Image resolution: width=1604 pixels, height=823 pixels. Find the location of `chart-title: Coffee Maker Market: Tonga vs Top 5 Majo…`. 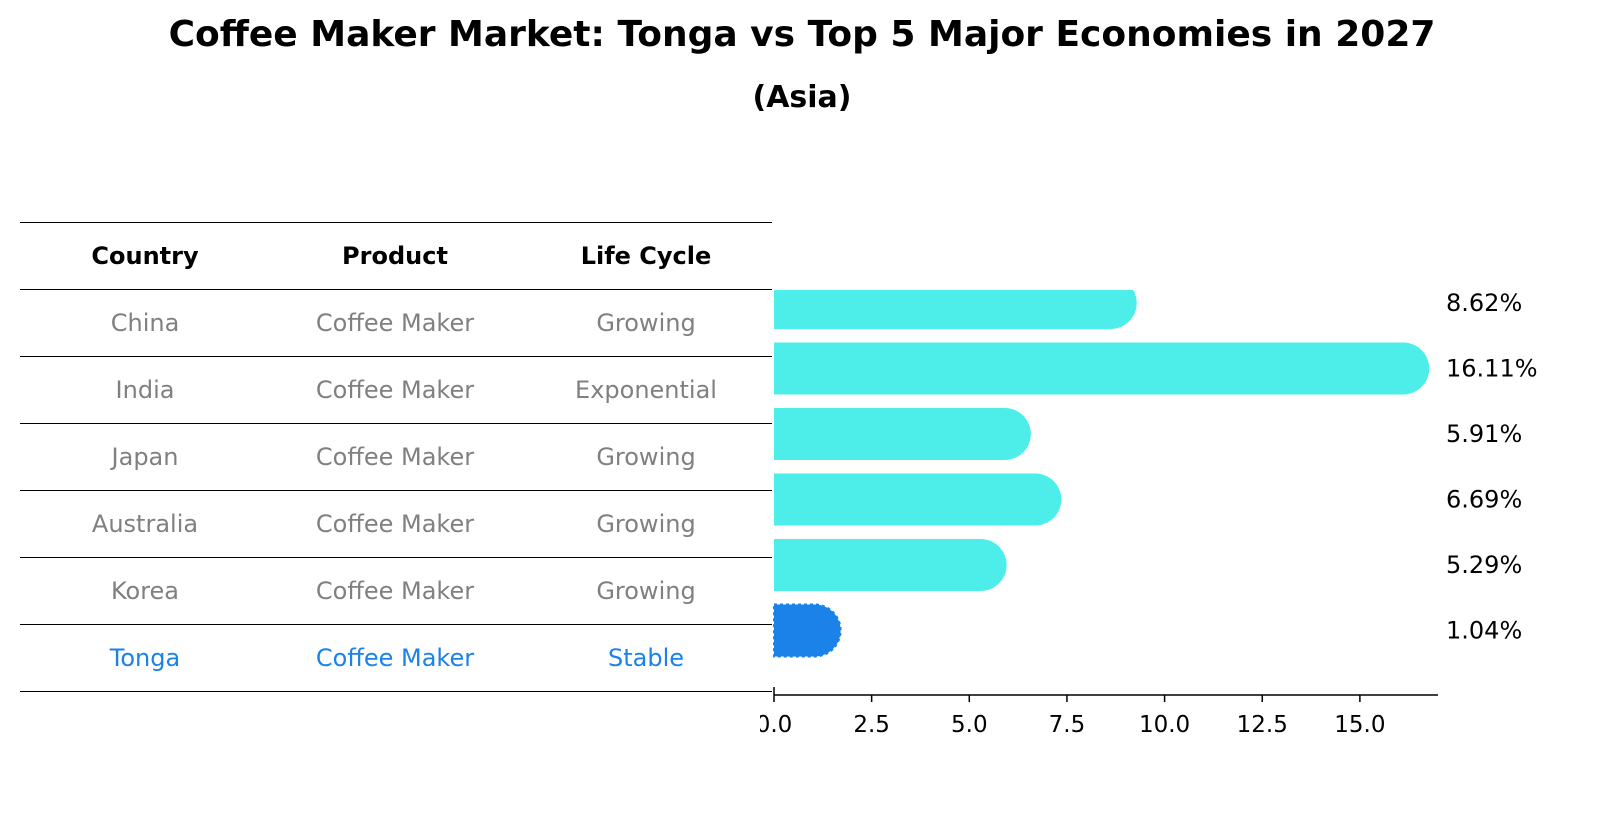

chart-title: Coffee Maker Market: Tonga vs Top 5 Majo… is located at coordinates (802, 34).